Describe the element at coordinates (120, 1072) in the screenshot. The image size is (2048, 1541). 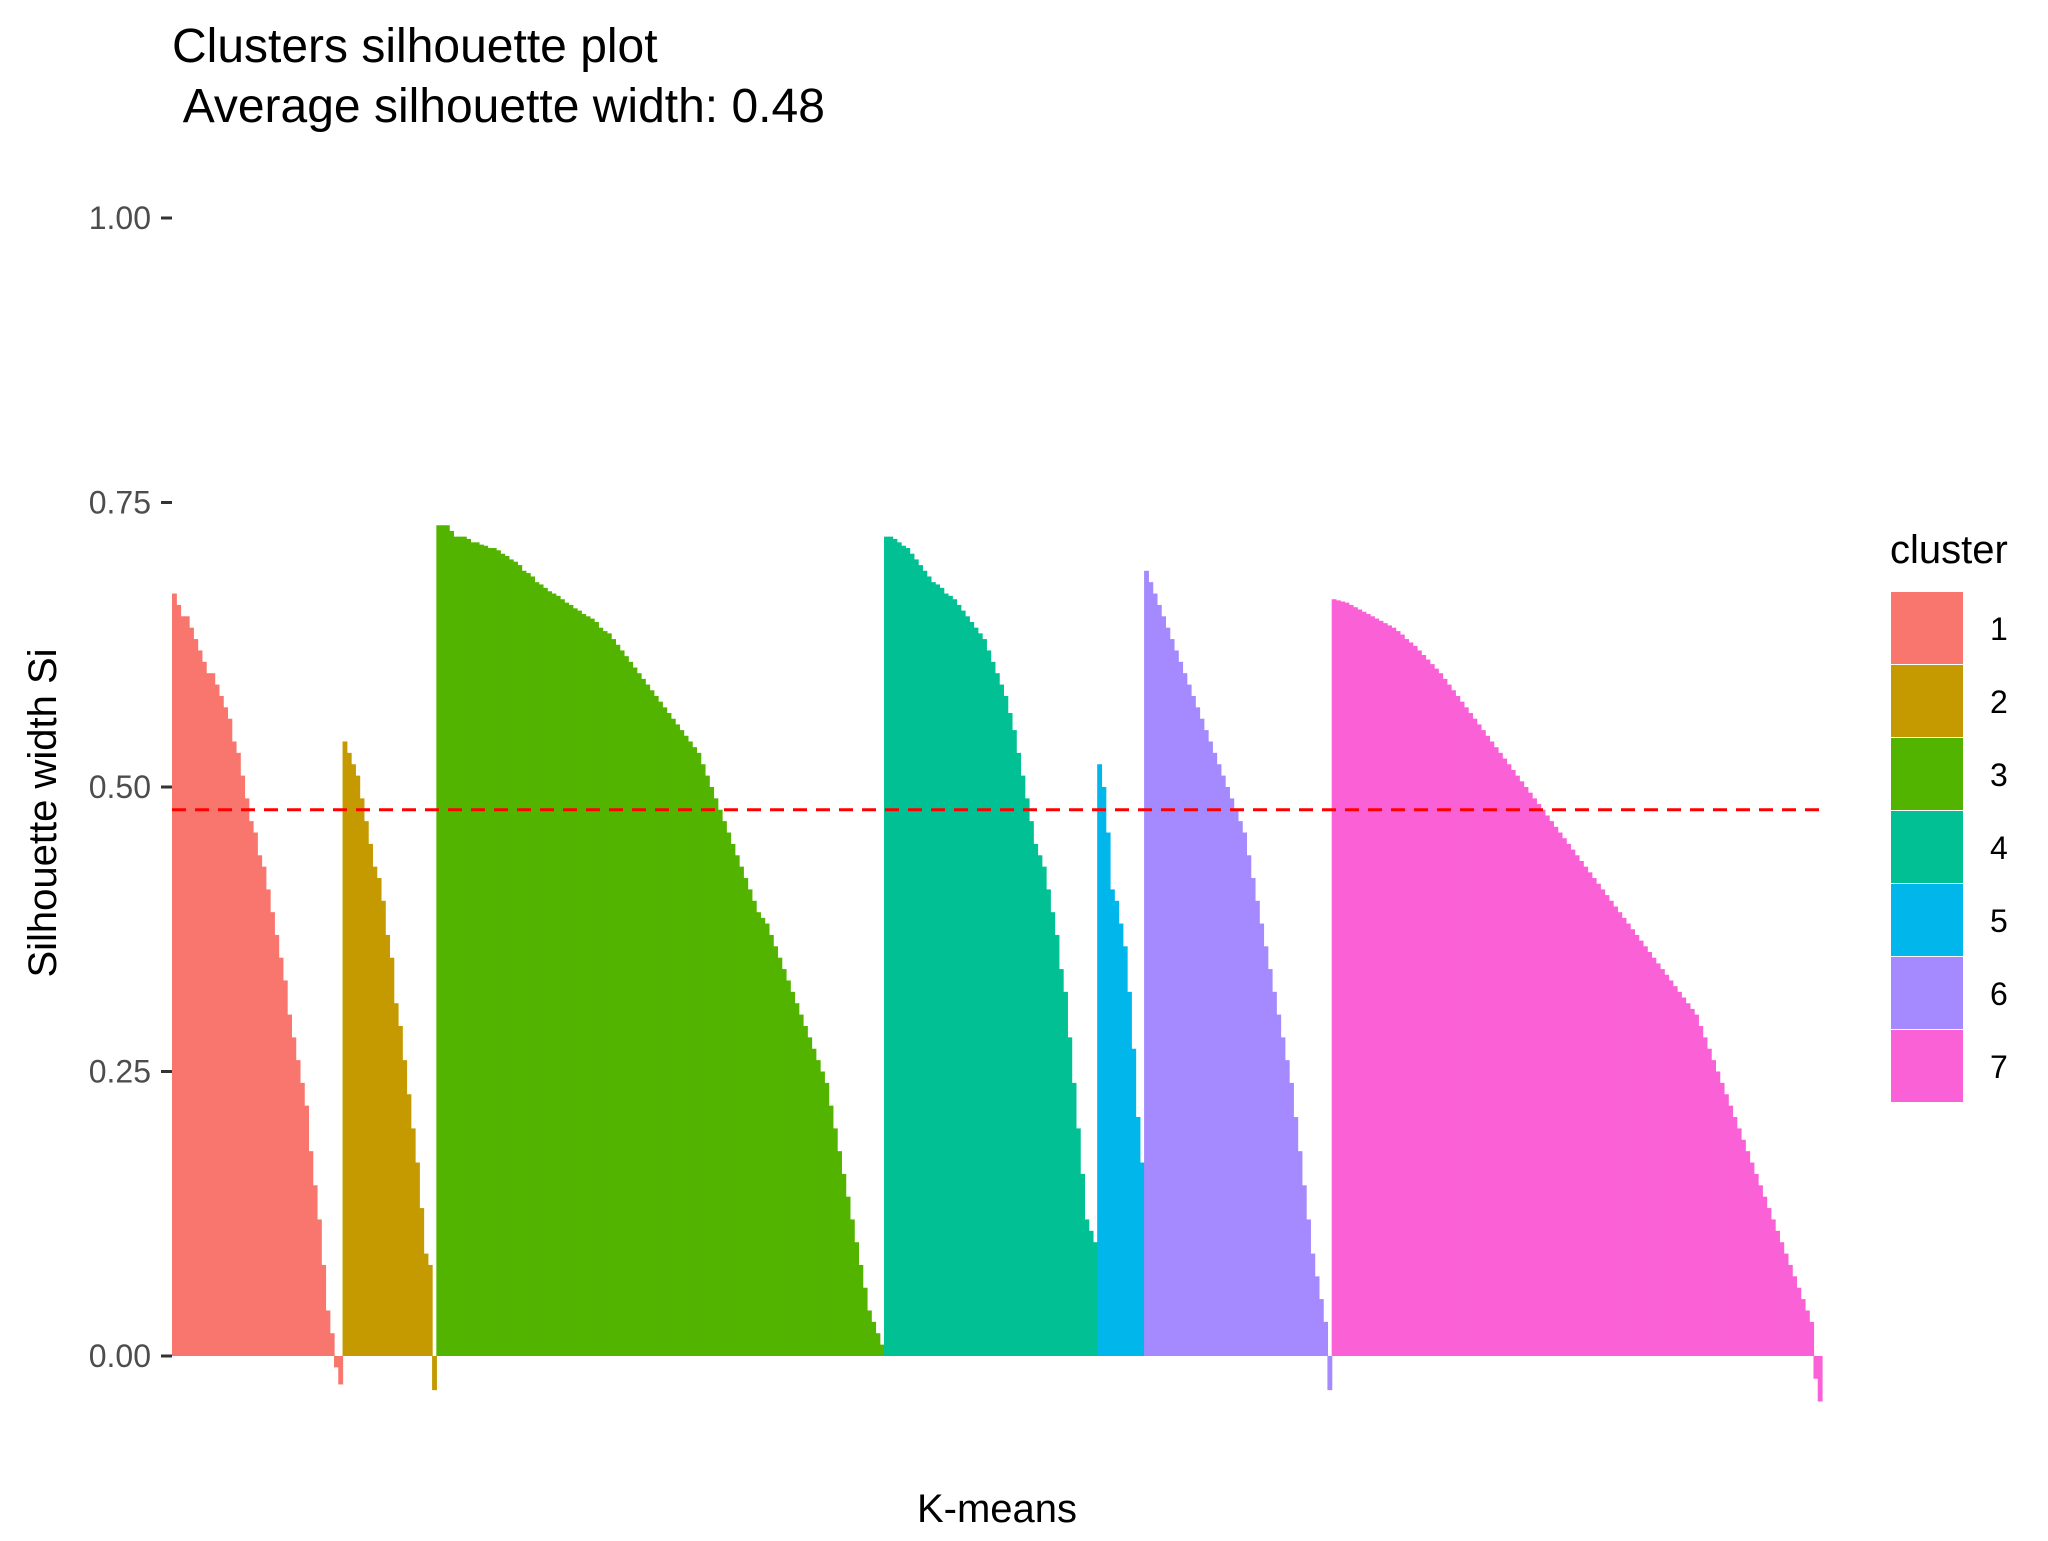
I see `y-tick-label: 0.25` at that location.